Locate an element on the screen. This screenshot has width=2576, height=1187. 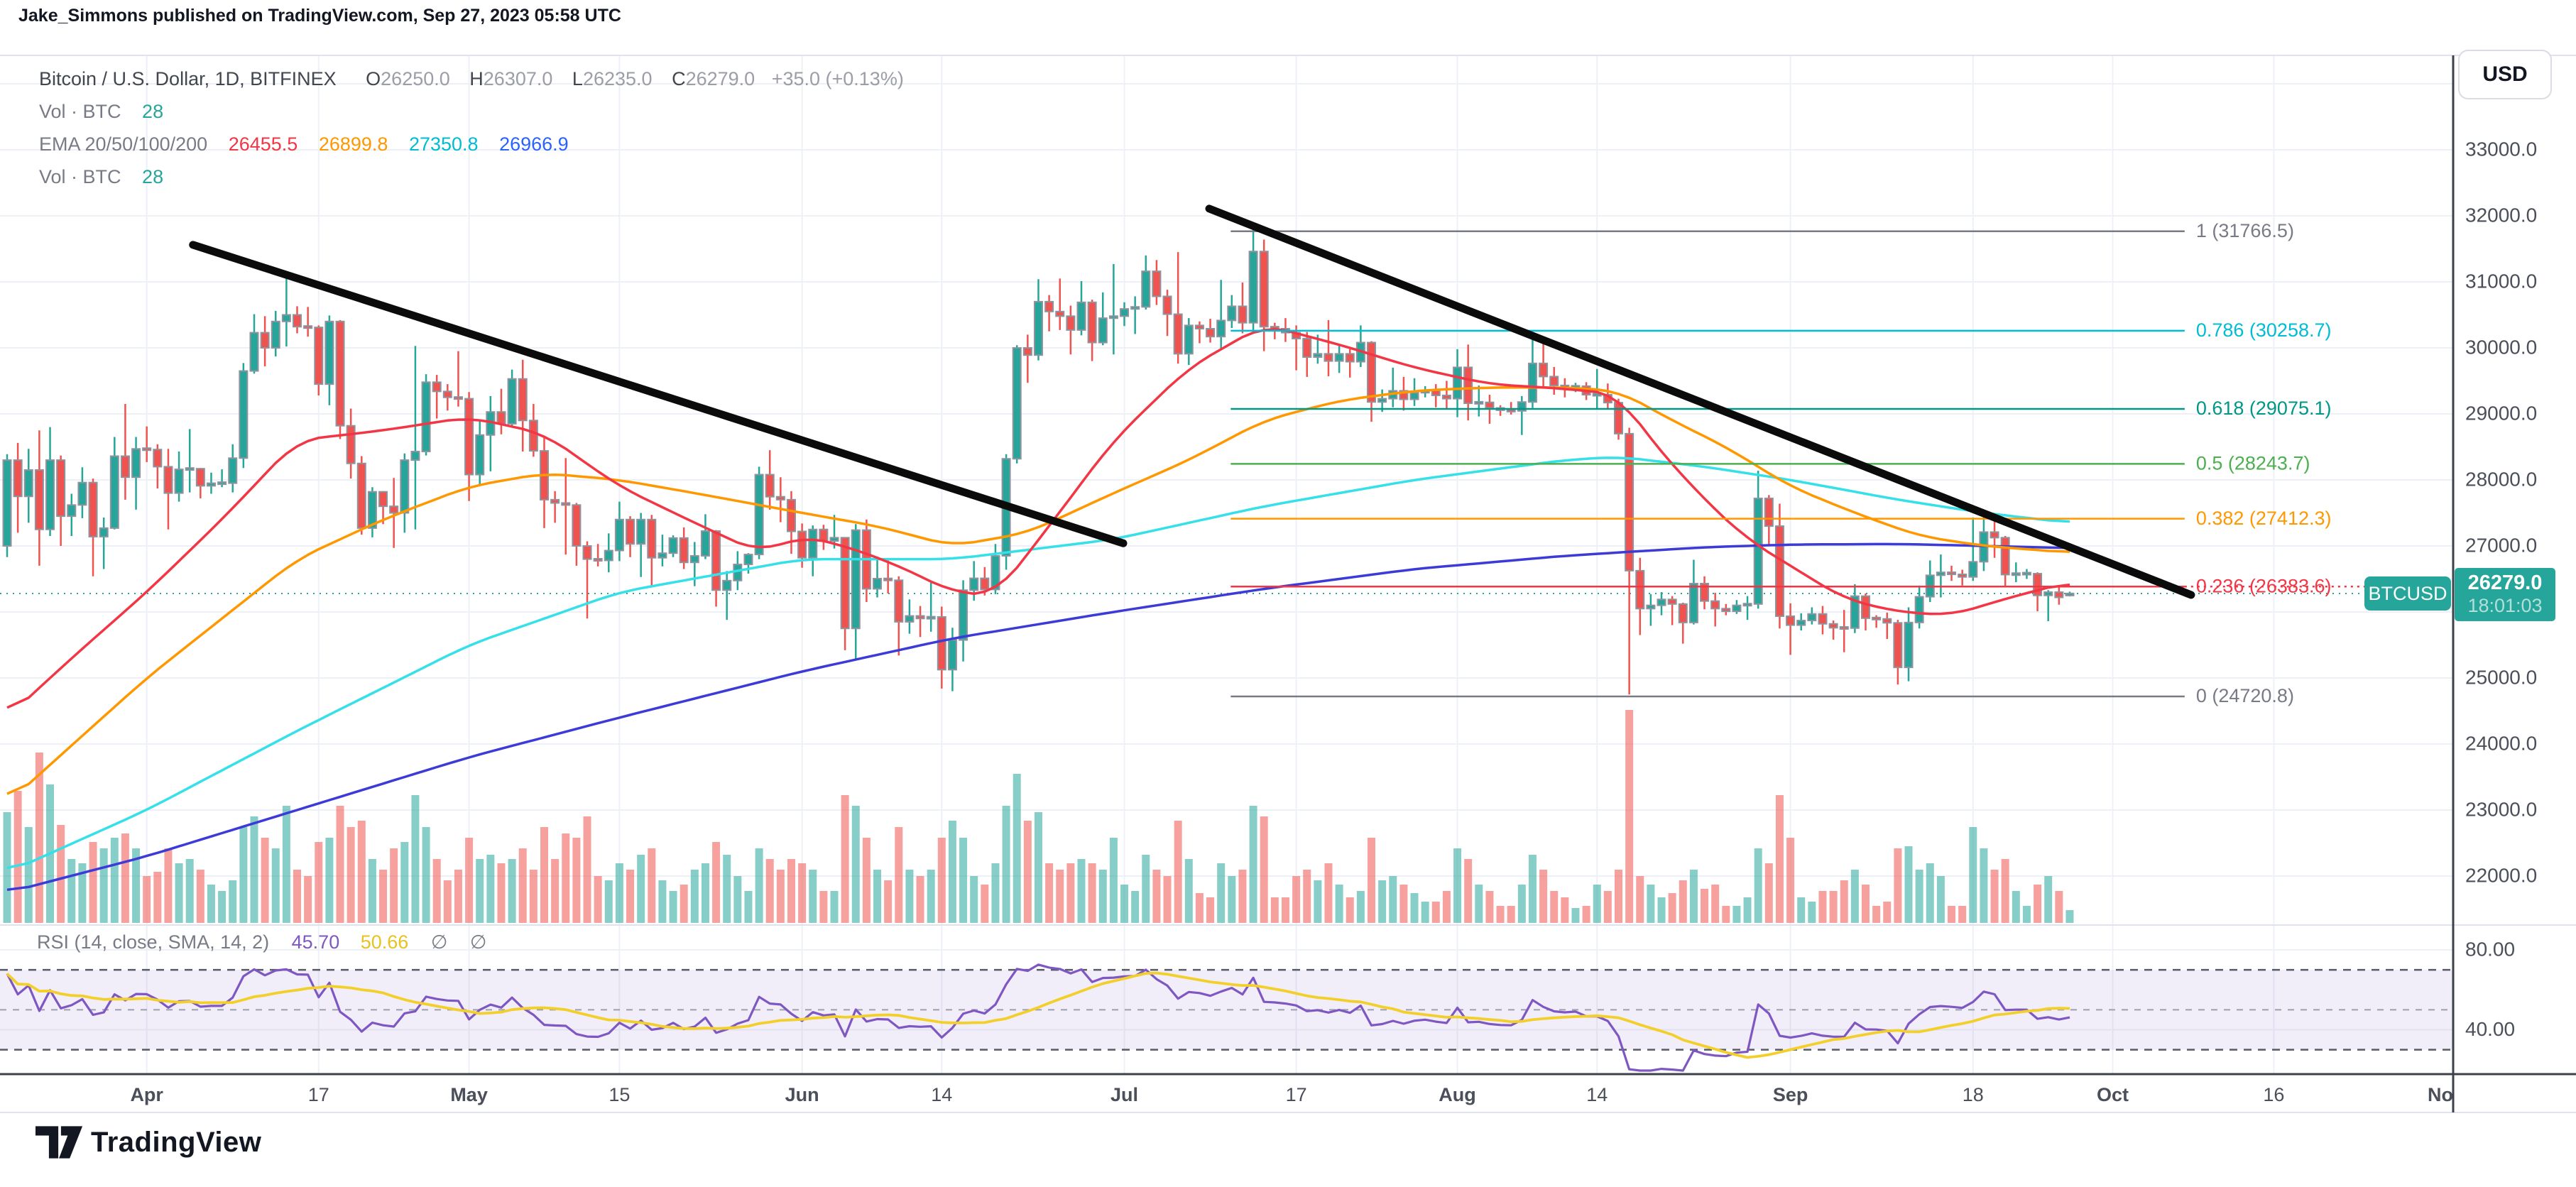
volume-legend-row-2: Vol · BTC 28 is located at coordinates (101, 177).